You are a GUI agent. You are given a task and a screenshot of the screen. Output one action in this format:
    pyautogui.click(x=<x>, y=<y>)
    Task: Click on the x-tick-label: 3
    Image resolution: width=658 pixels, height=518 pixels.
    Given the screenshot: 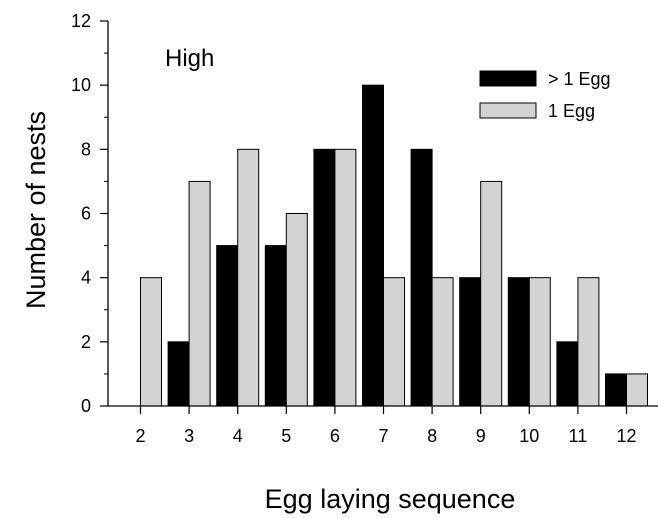 What is the action you would take?
    pyautogui.click(x=189, y=436)
    